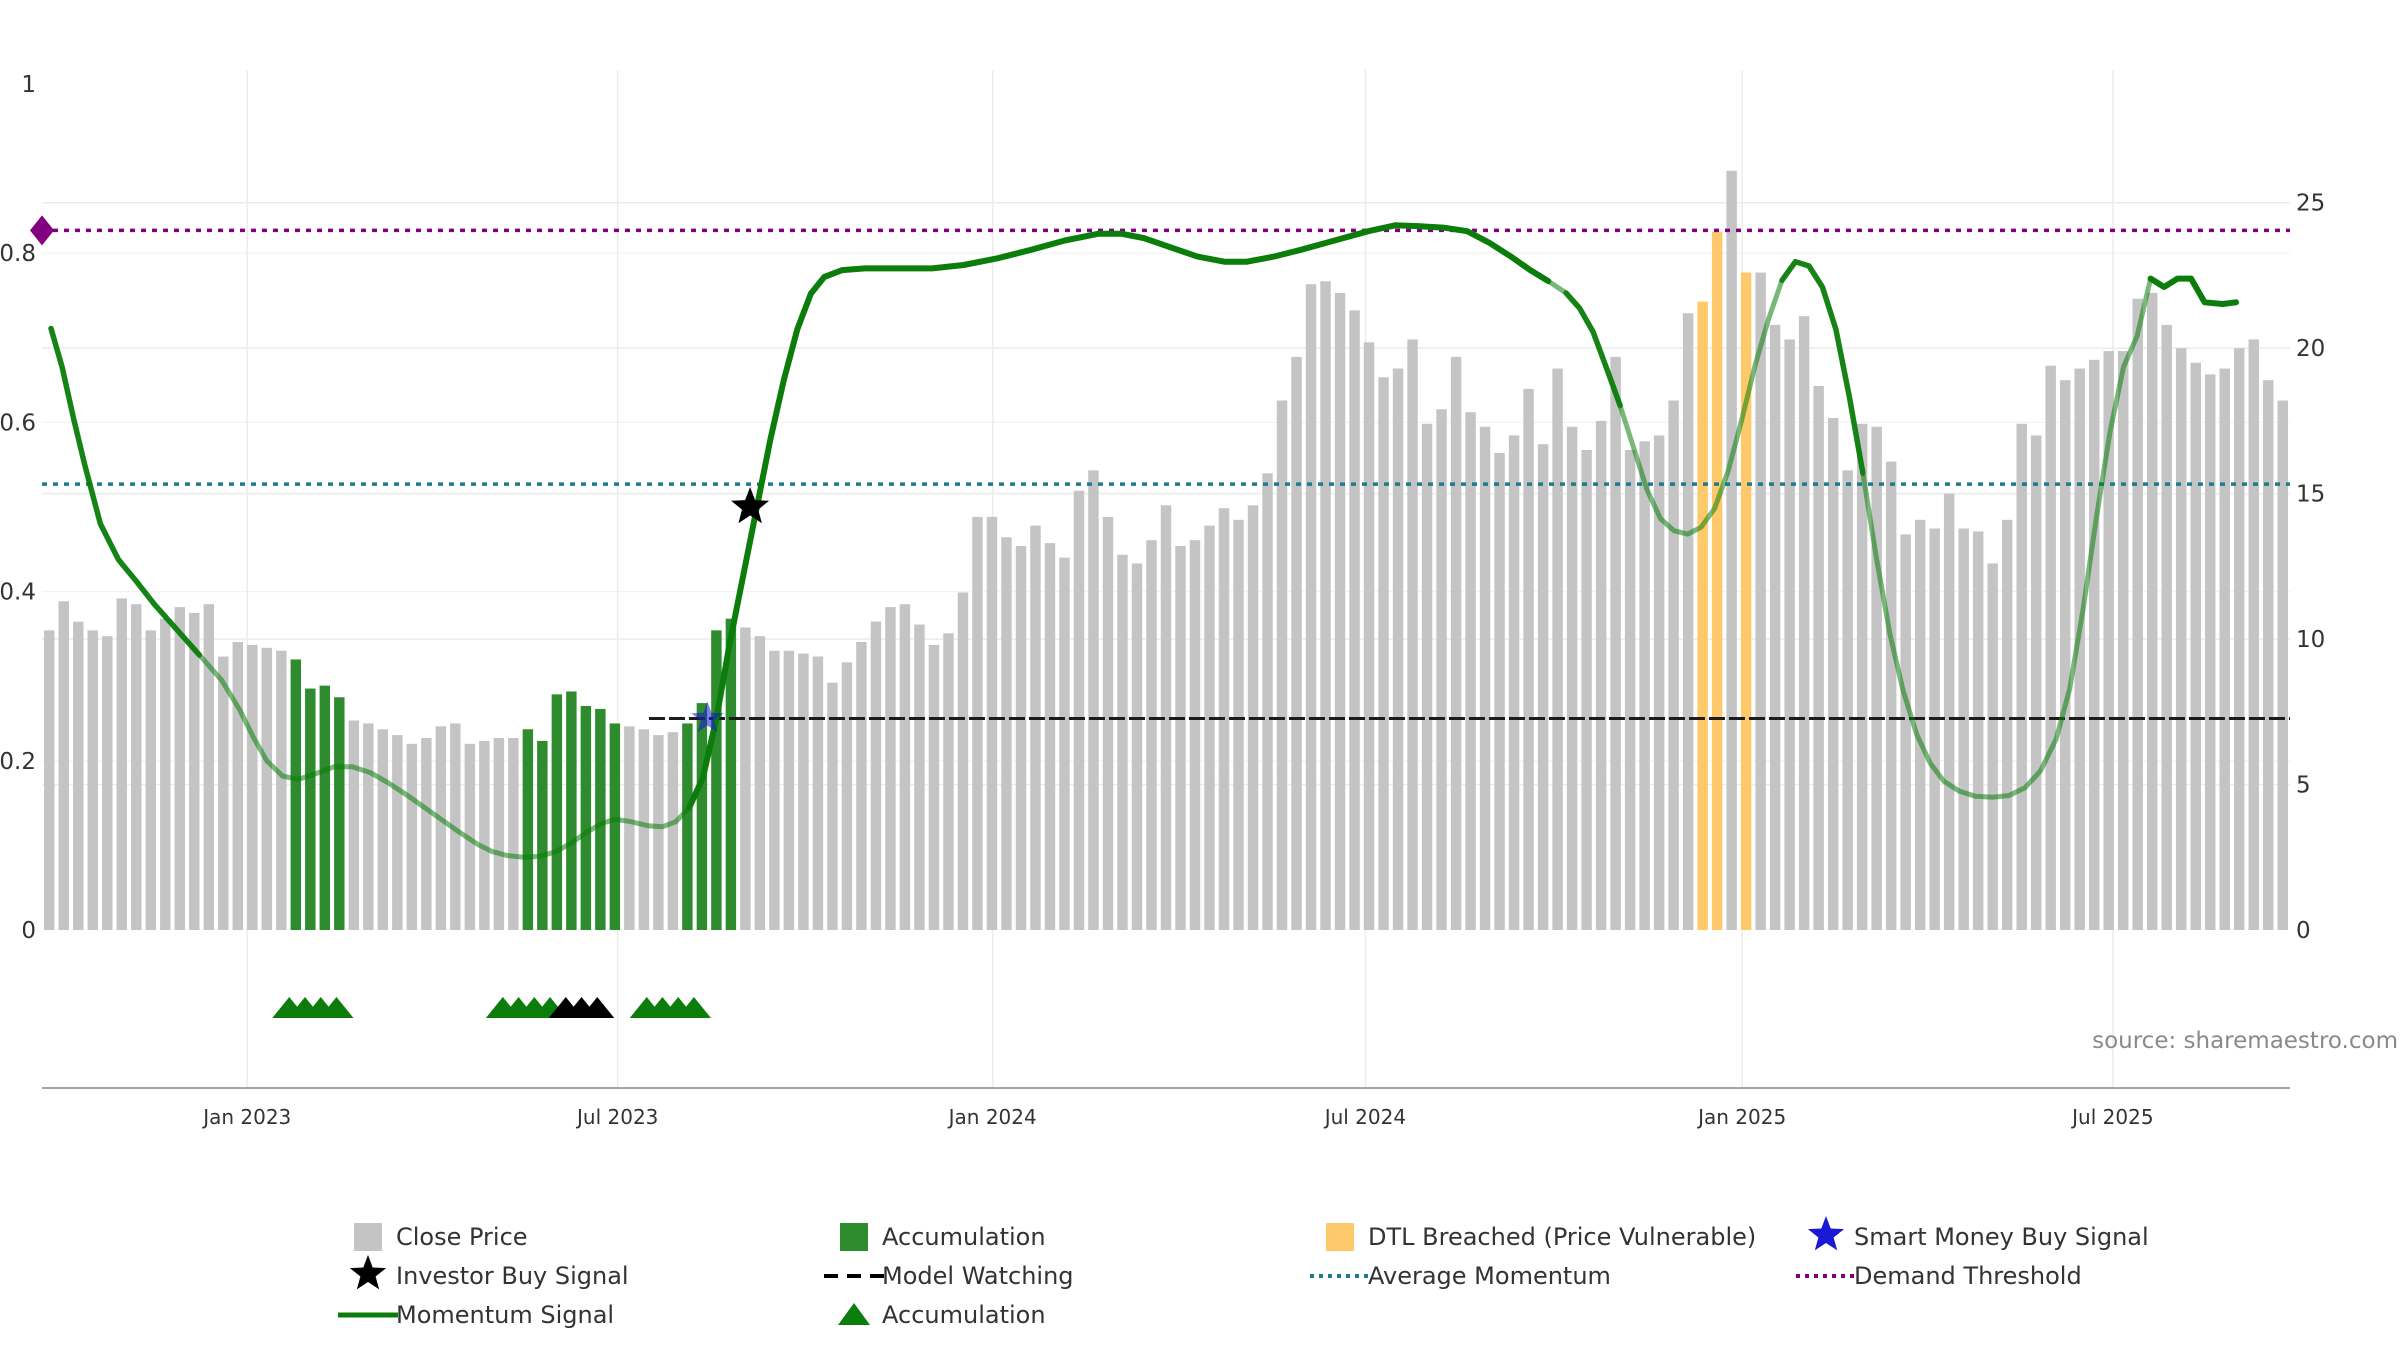  What do you see at coordinates (1968, 1276) in the screenshot?
I see `legend-label: Demand Threshold` at bounding box center [1968, 1276].